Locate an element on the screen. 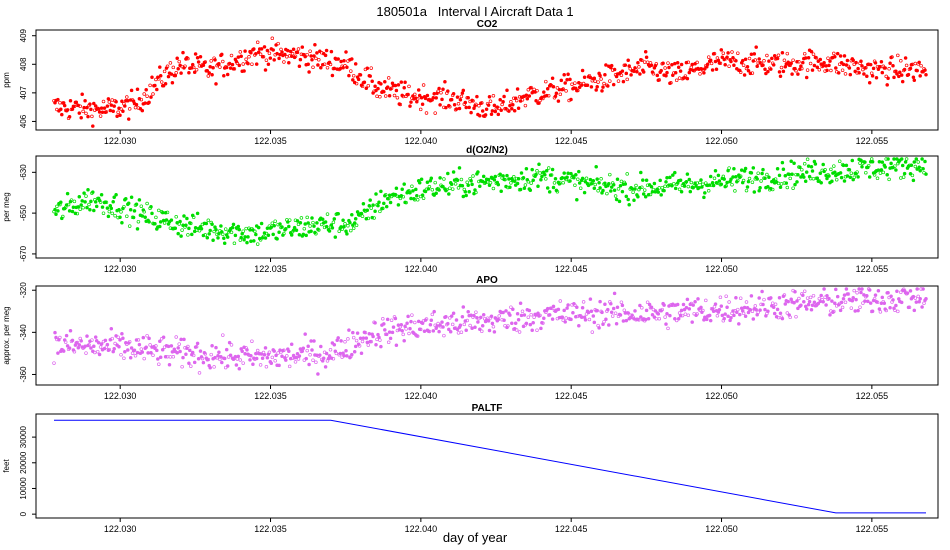 Image resolution: width=950 pixels, height=550 pixels. y-axis-label: feet is located at coordinates (6, 466).